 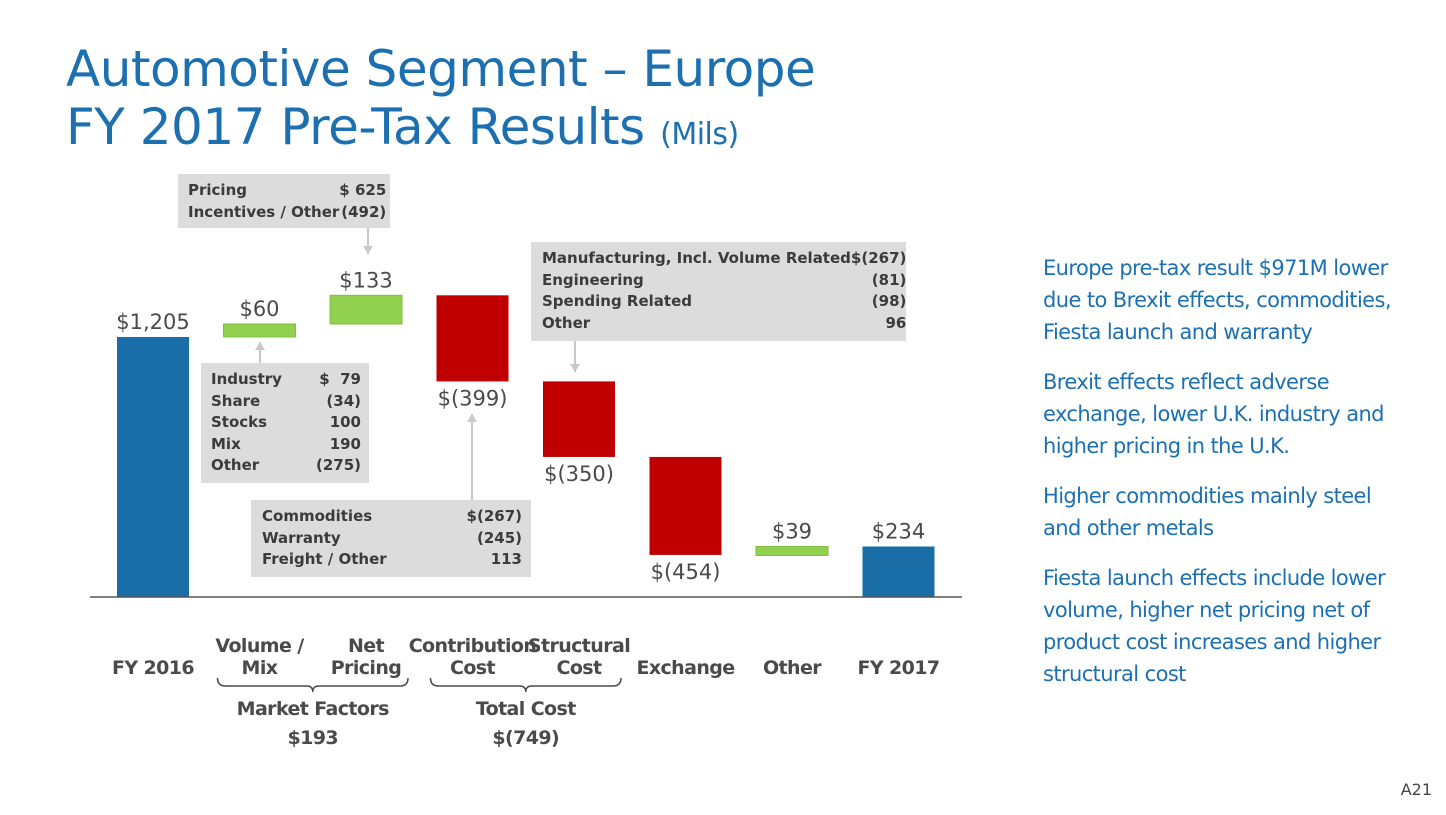 I want to click on value-label: $60, so click(x=259, y=309).